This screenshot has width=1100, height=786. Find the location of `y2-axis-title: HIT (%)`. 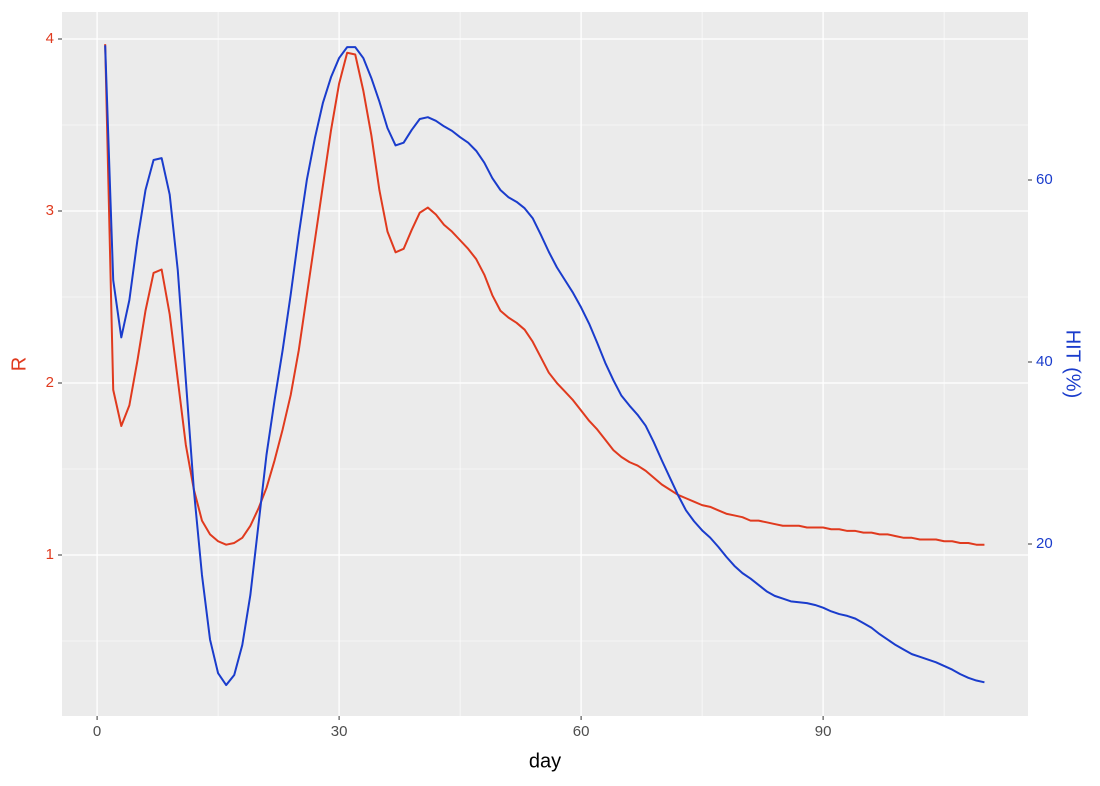

y2-axis-title: HIT (%) is located at coordinates (1073, 364).